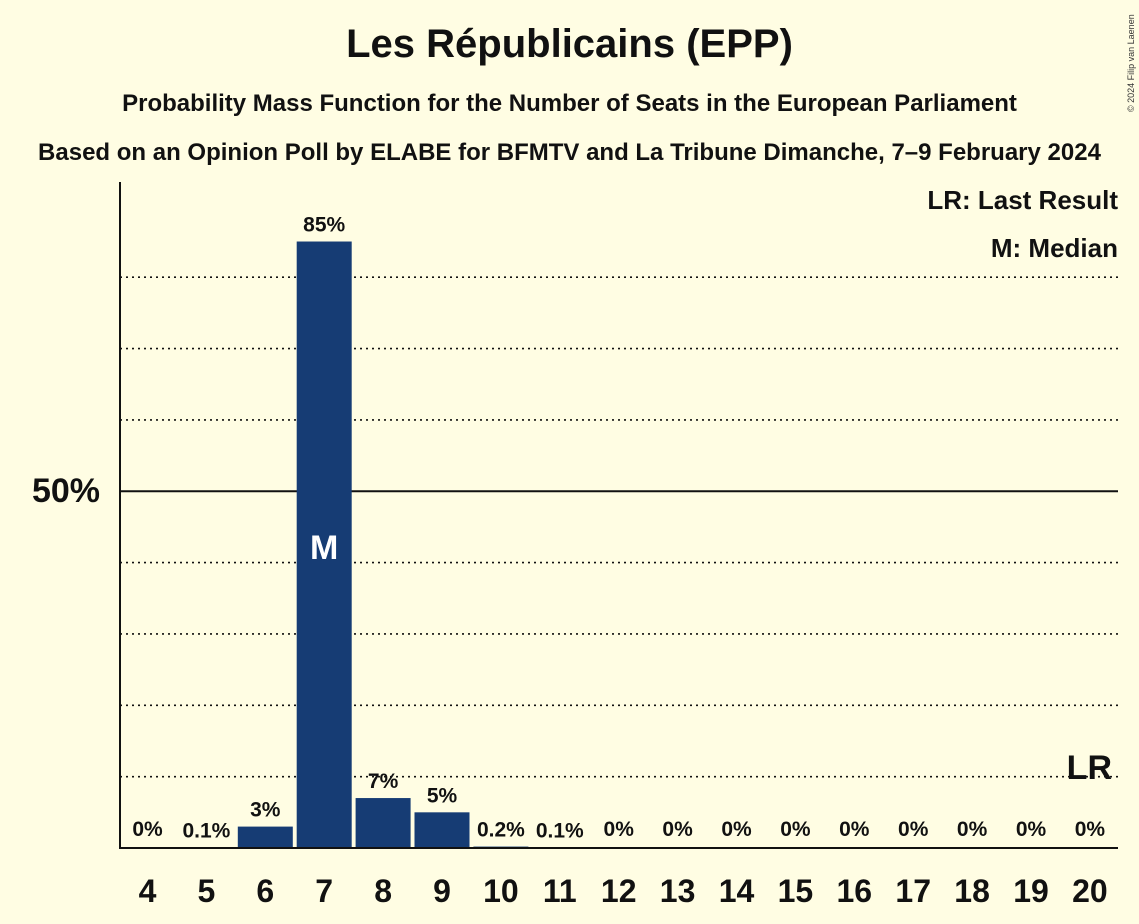 Image resolution: width=1139 pixels, height=924 pixels. I want to click on x-tick-13: 13, so click(678, 891).